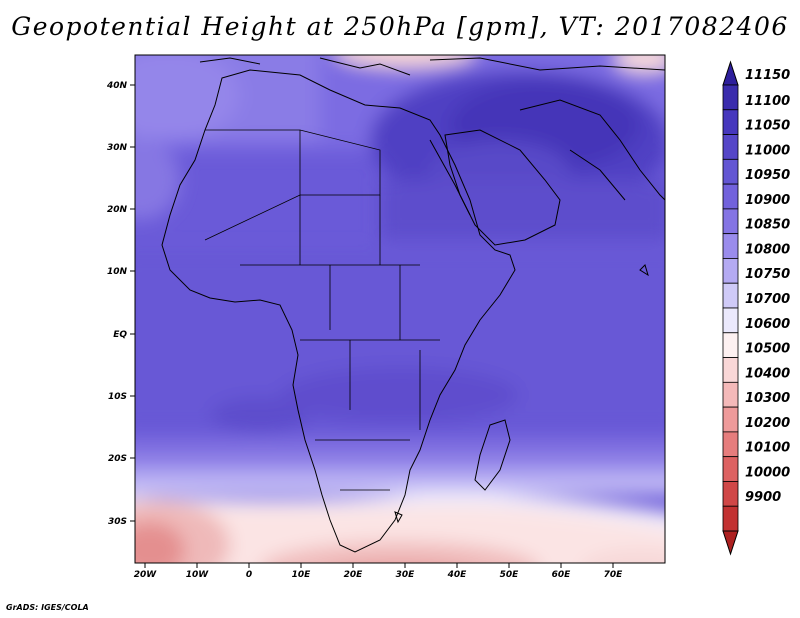 Image resolution: width=800 pixels, height=618 pixels. What do you see at coordinates (767, 75) in the screenshot?
I see `colorbar-top-label: 11150` at bounding box center [767, 75].